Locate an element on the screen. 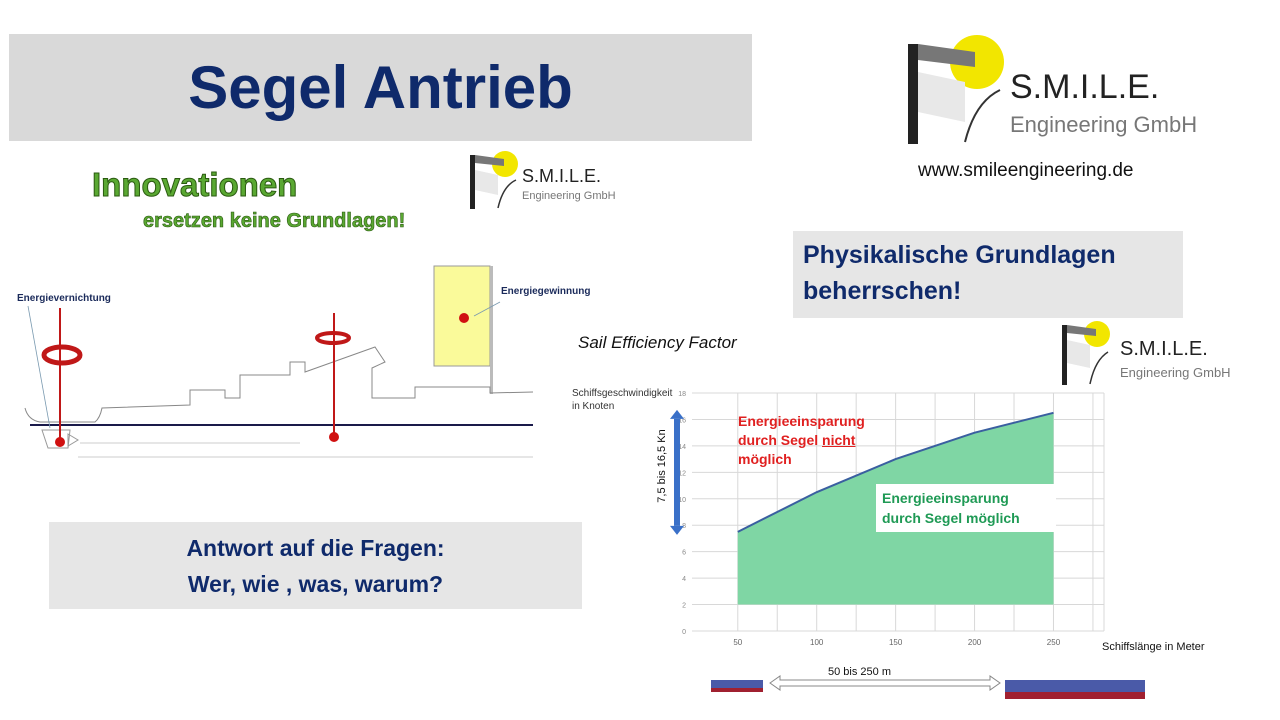 The width and height of the screenshot is (1280, 720). y-axis-label: Schiffsgeschwindigkeit in Knoten is located at coordinates (622, 400).